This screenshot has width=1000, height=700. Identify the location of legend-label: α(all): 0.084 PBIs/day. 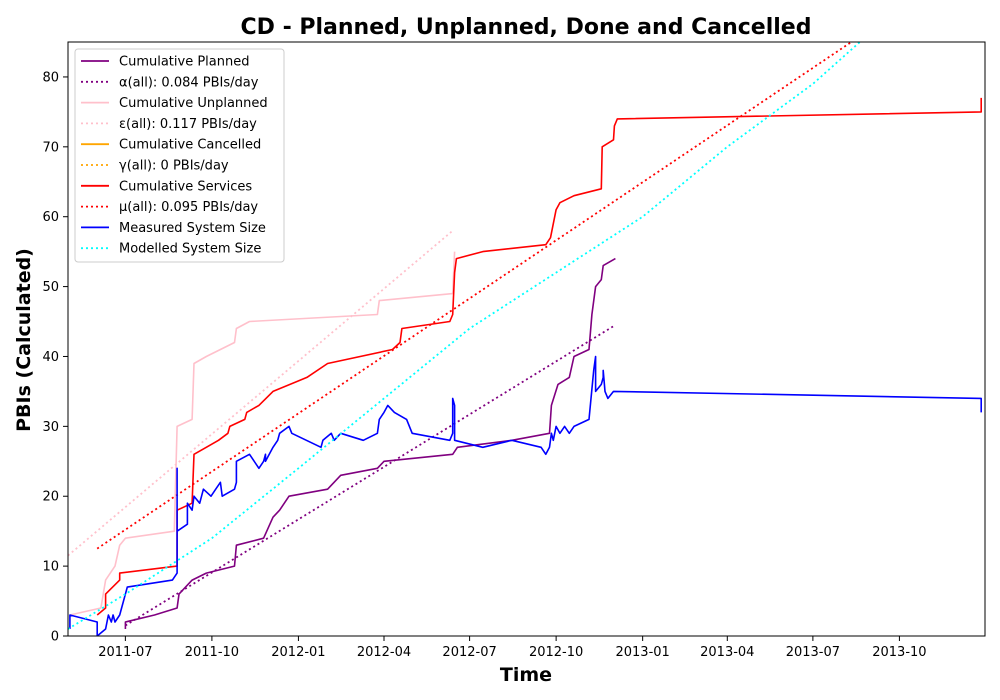
(189, 82).